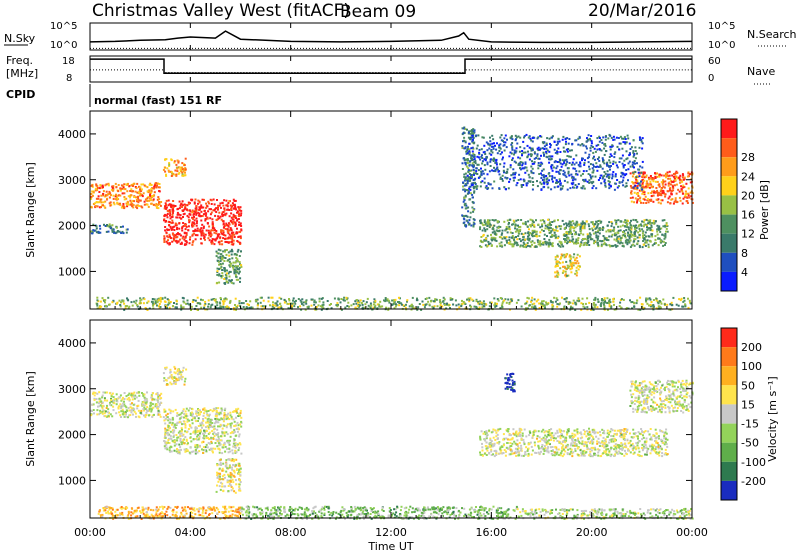 This screenshot has width=800, height=554. I want to click on freq-unit-label: [MHz], so click(22, 73).